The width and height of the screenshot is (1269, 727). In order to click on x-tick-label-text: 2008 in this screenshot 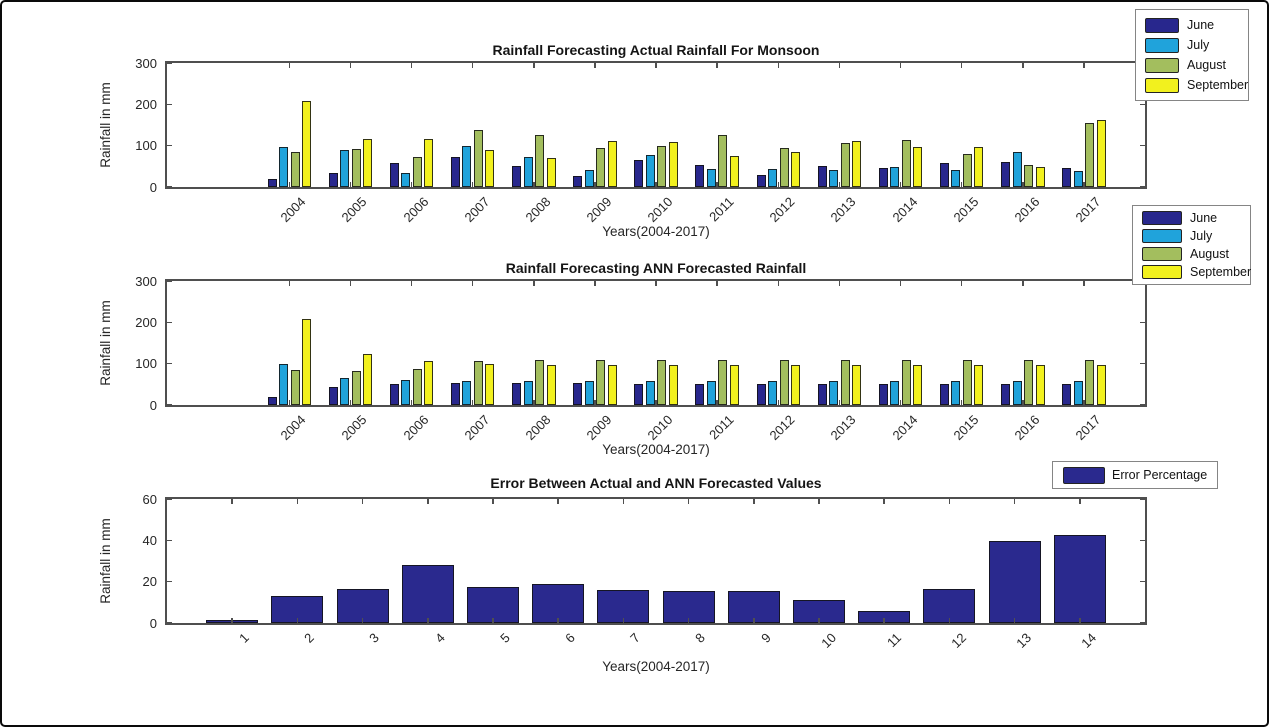, I will do `click(538, 428)`.